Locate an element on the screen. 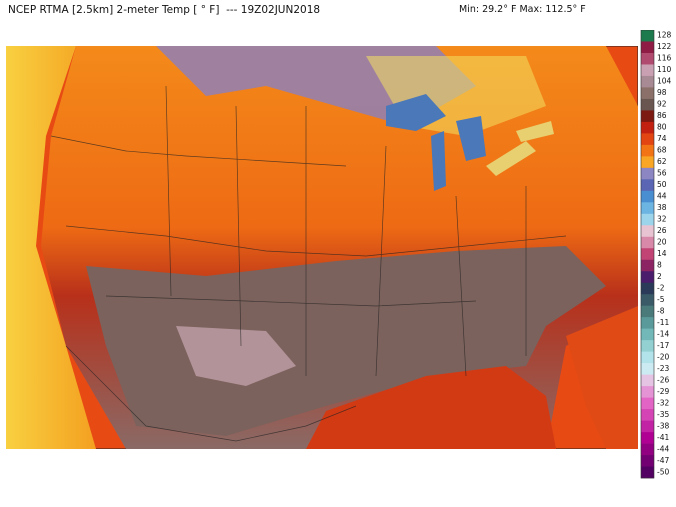 Image resolution: width=676 pixels, height=507 pixels. colorbar-label: 2 is located at coordinates (659, 276).